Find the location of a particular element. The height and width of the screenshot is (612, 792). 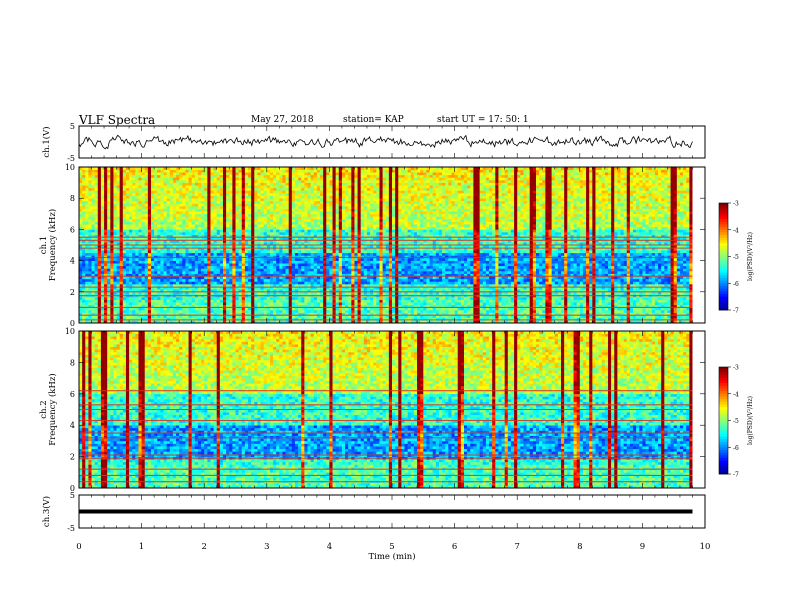

ch1-waveform-panel: 5 -5 ch.1(V) is located at coordinates (373, 142).